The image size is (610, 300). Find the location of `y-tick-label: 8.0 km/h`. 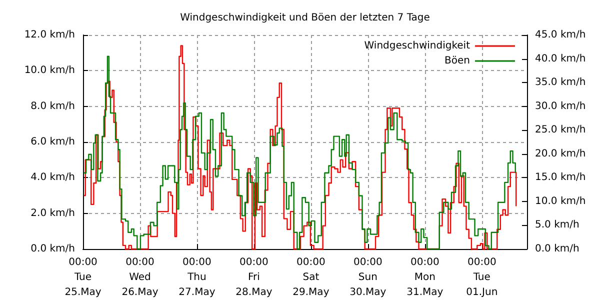

y-tick-label: 8.0 km/h is located at coordinates (52, 106).